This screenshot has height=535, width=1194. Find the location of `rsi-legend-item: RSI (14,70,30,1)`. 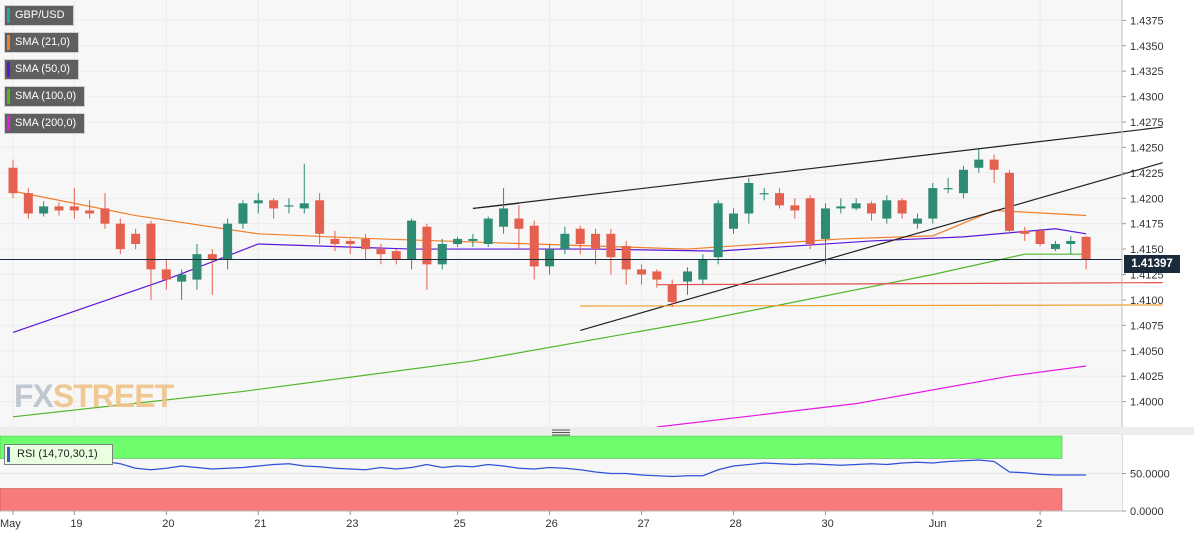

rsi-legend-item: RSI (14,70,30,1) is located at coordinates (58, 454).